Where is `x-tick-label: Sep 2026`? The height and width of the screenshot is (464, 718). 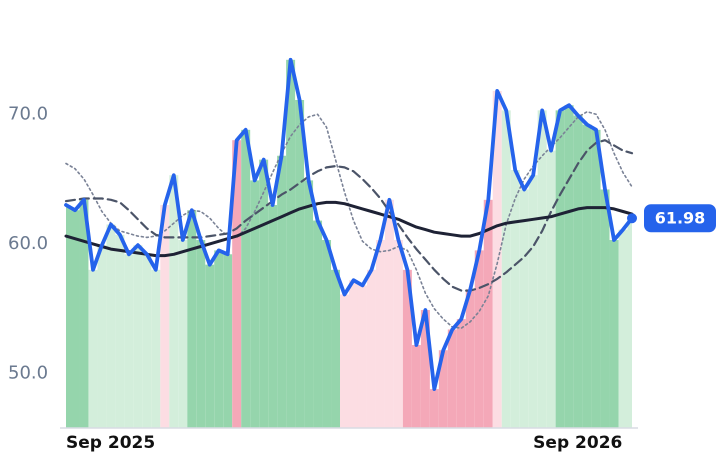 x-tick-label: Sep 2026 is located at coordinates (577, 443).